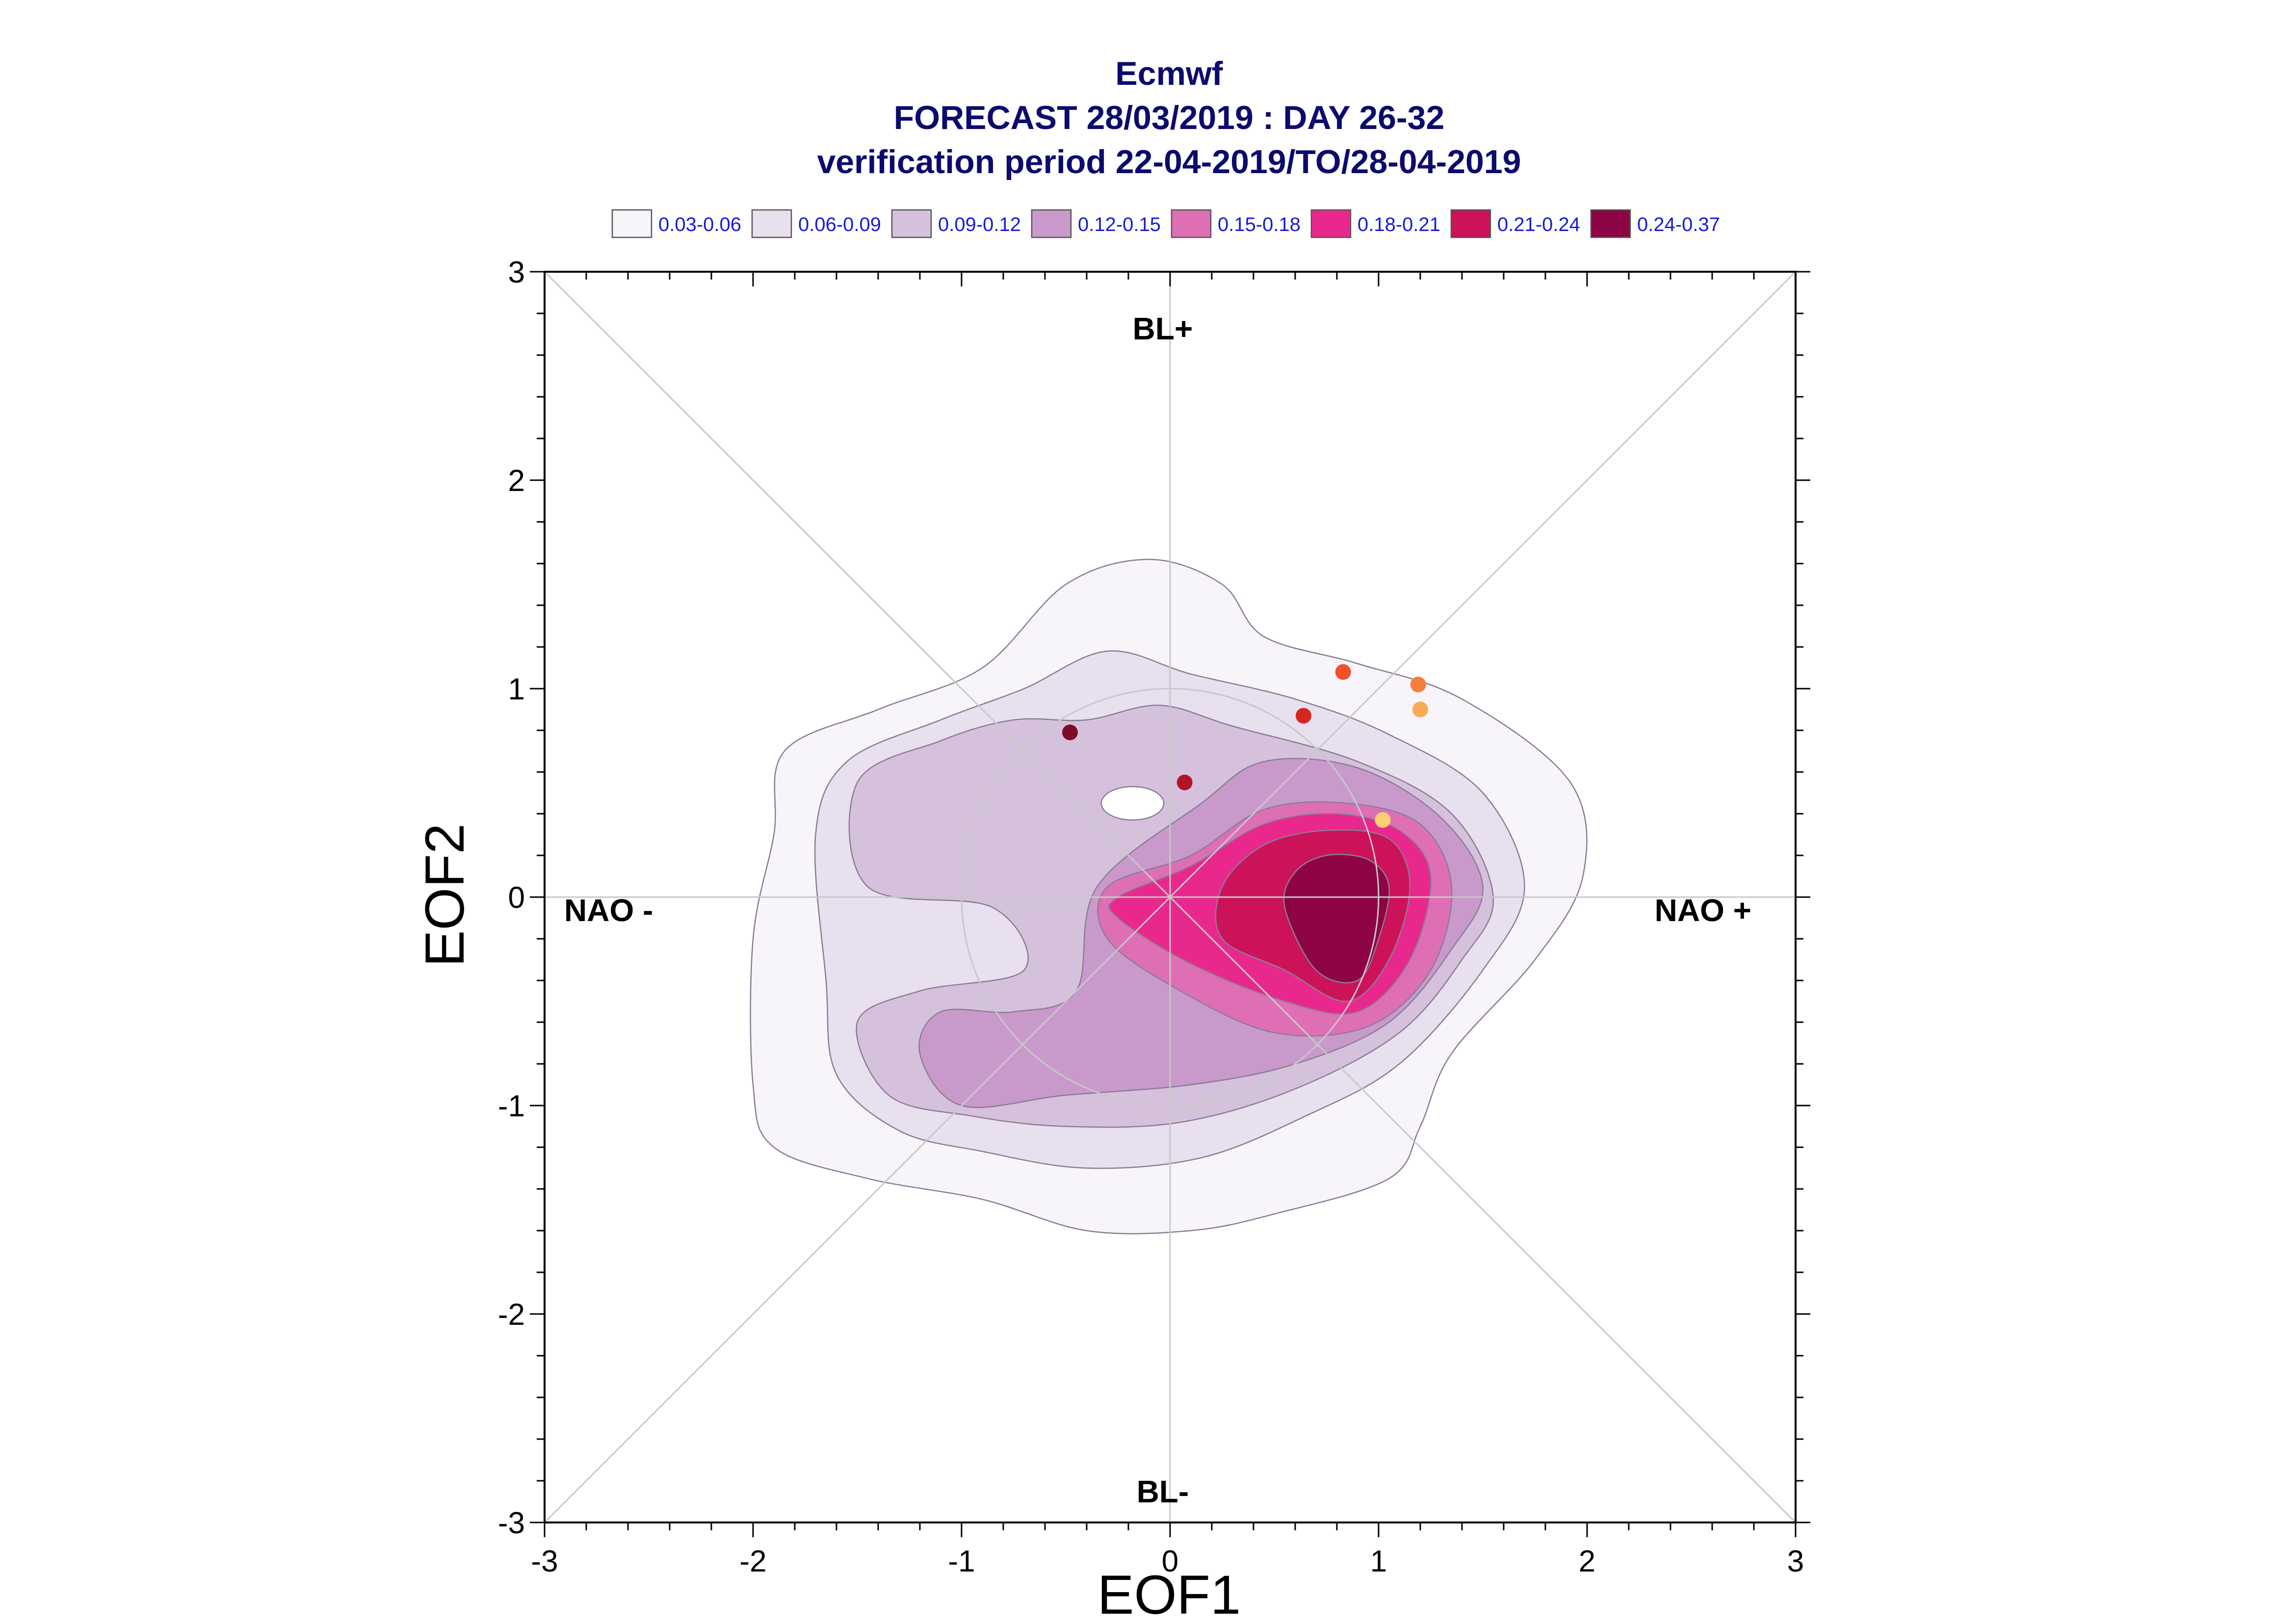 Image resolution: width=2295 pixels, height=1624 pixels. I want to click on legend-item: 0.18-0.21, so click(1375, 223).